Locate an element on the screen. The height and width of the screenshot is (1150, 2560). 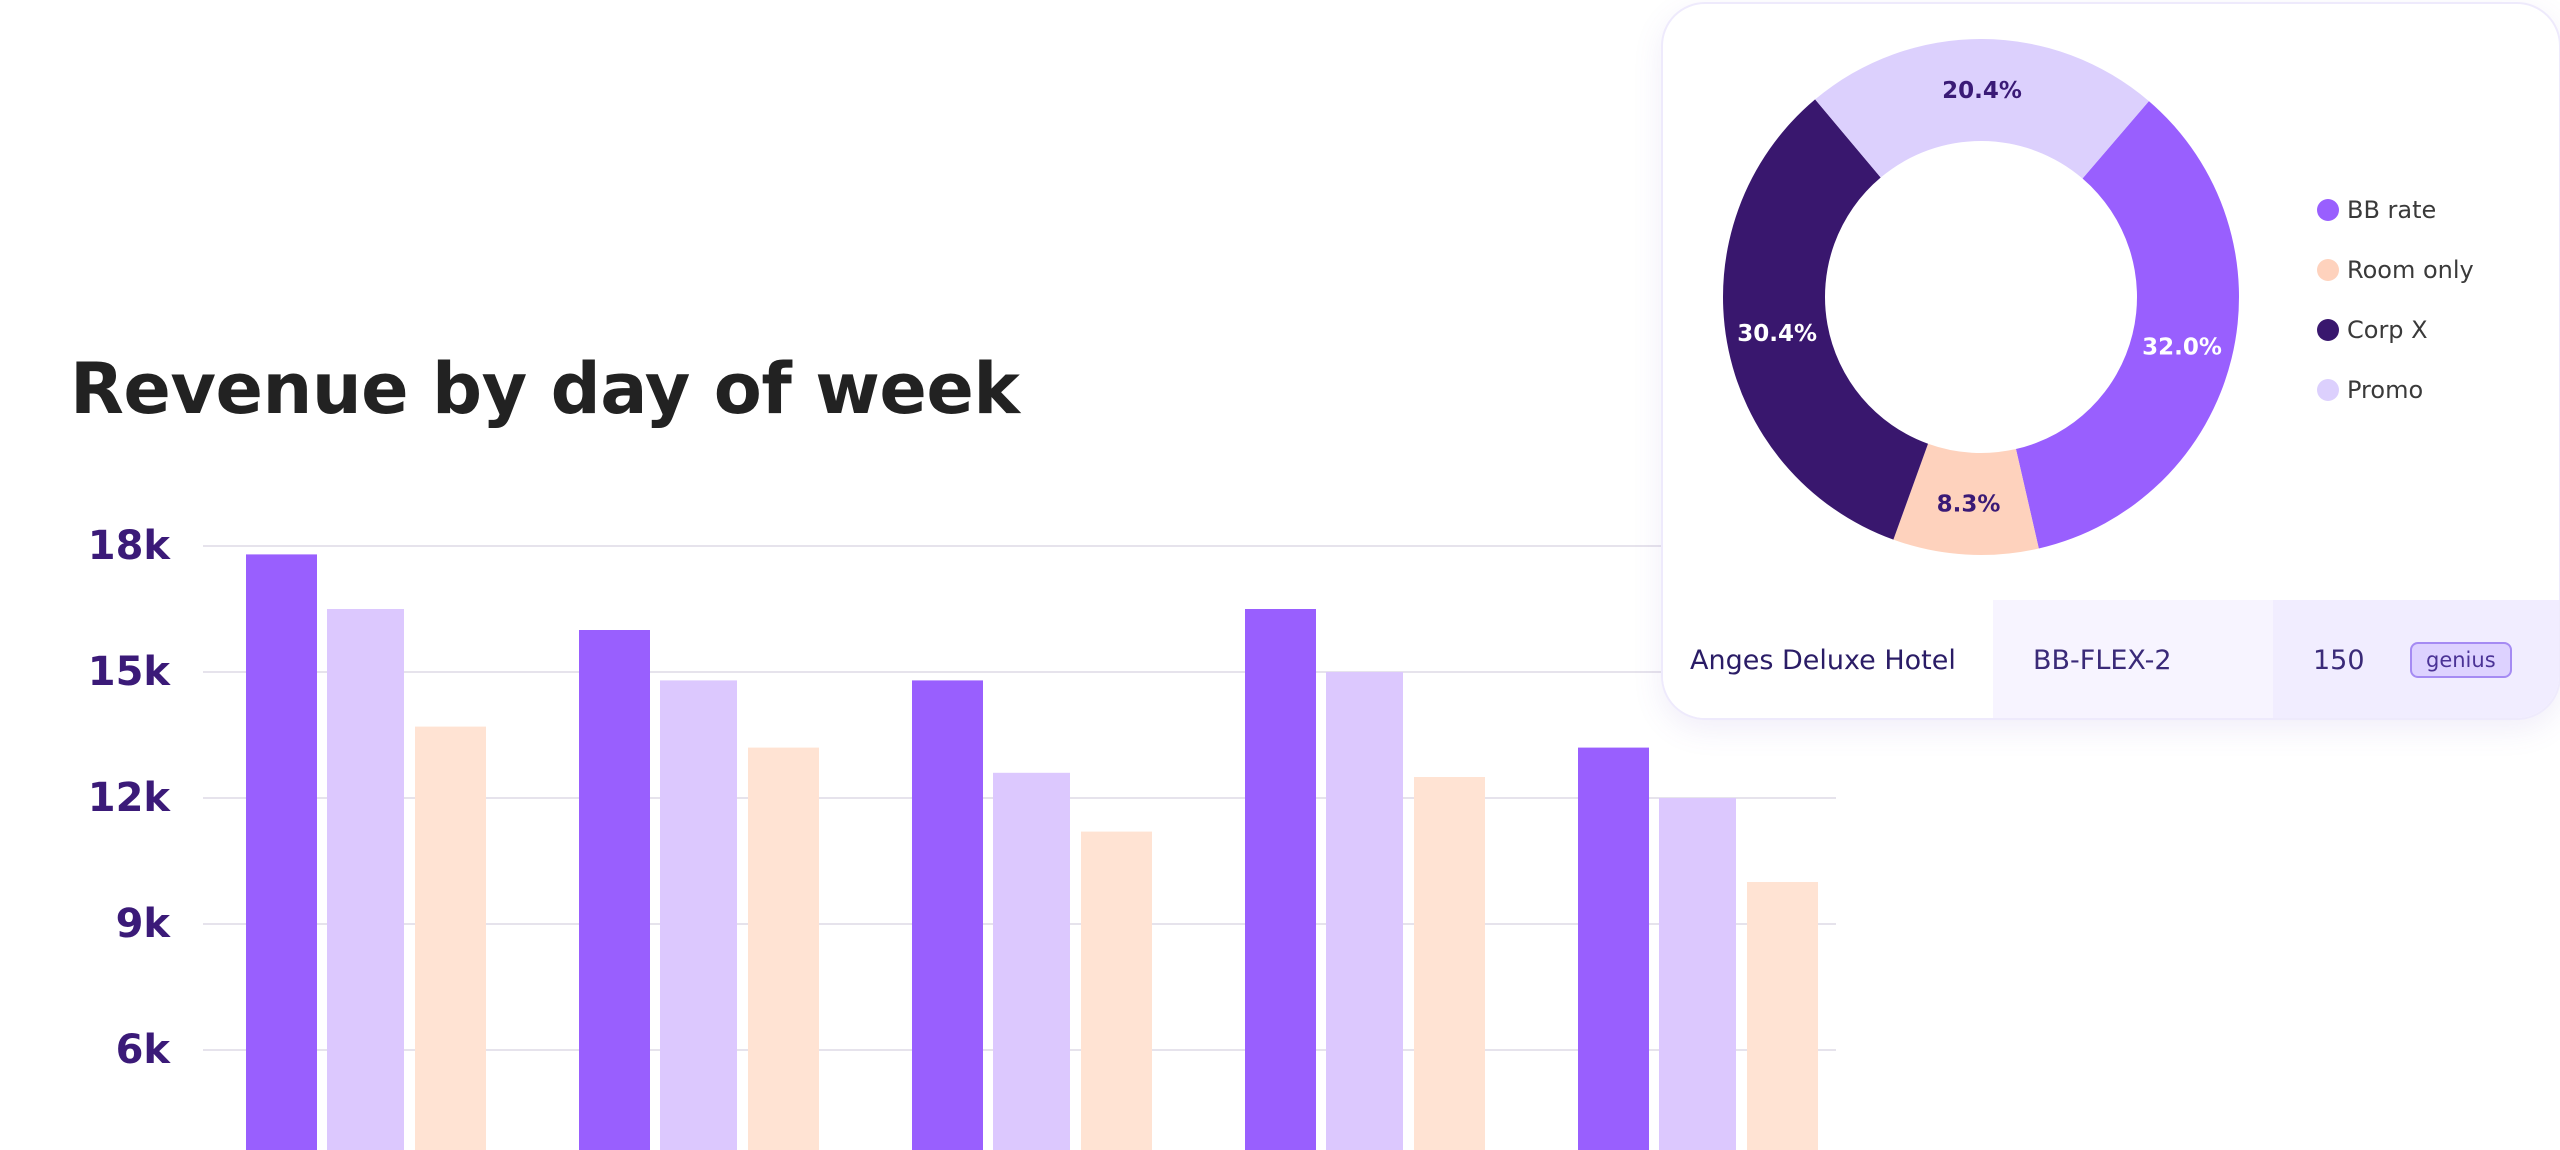
y-tick-label: 15k is located at coordinates (130, 672).